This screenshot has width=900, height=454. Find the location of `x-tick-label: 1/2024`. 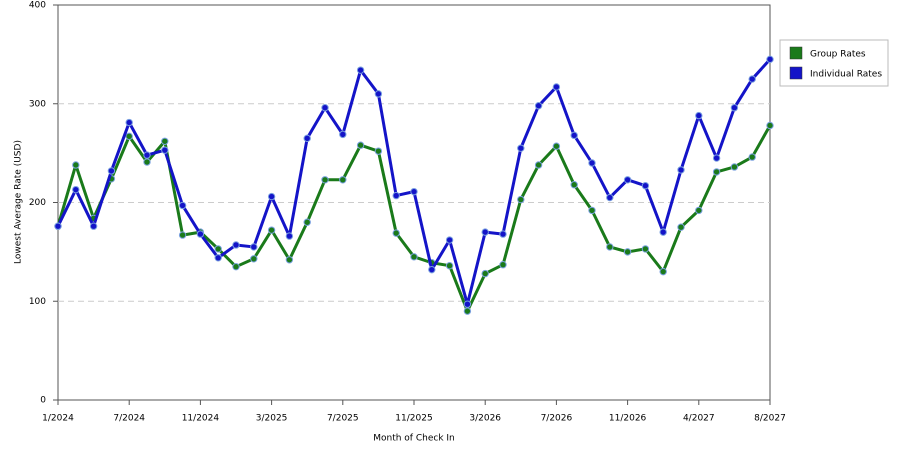

x-tick-label: 1/2024 is located at coordinates (58, 419).